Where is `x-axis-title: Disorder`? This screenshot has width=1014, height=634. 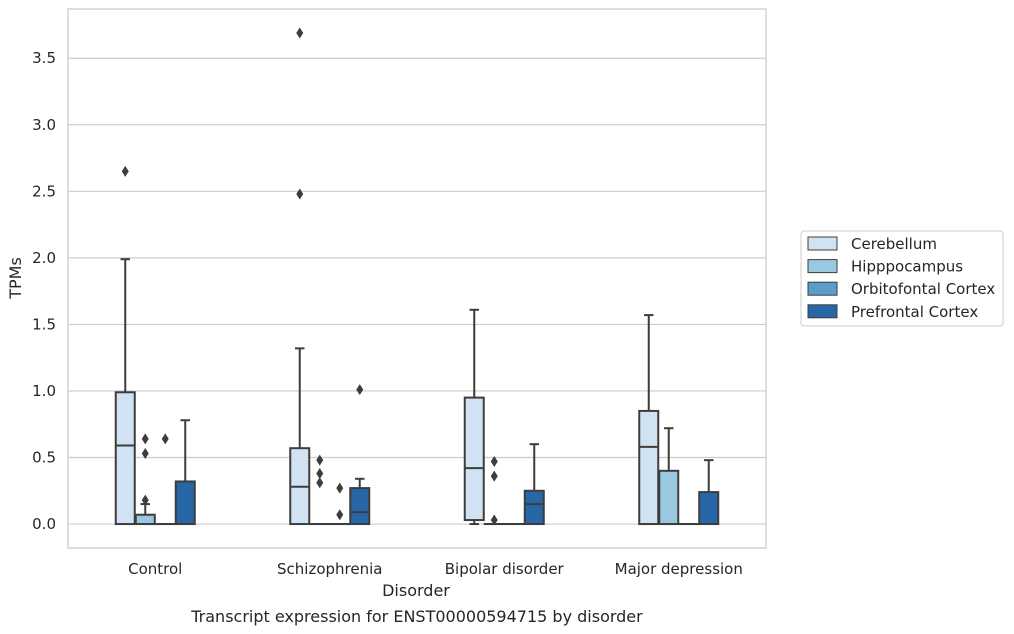 x-axis-title: Disorder is located at coordinates (416, 590).